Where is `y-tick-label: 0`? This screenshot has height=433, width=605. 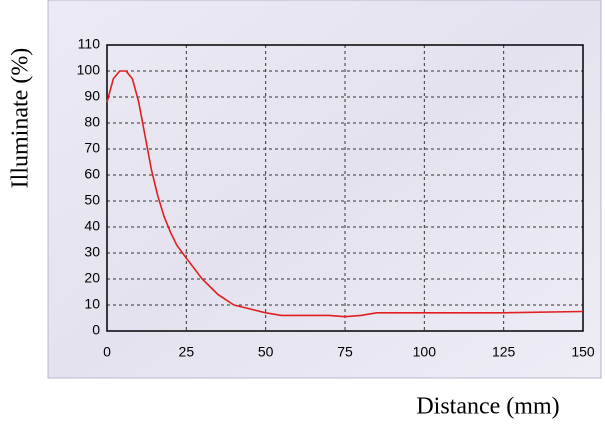 y-tick-label: 0 is located at coordinates (96, 330).